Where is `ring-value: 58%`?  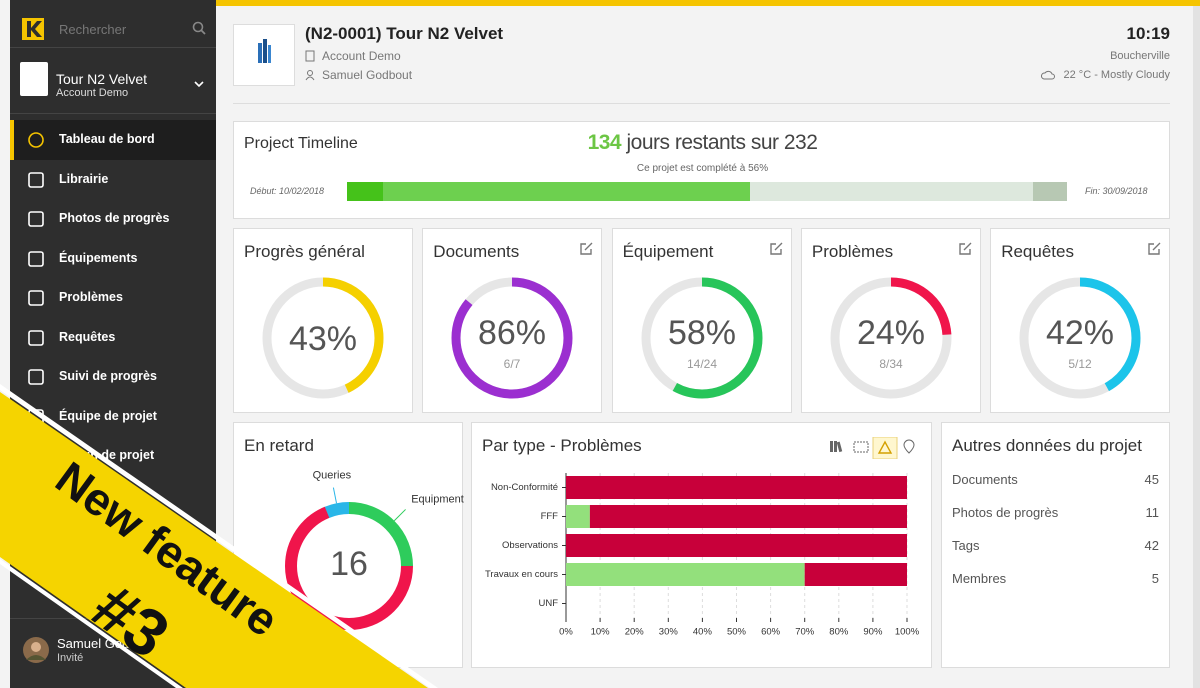
ring-value: 58% is located at coordinates (702, 333).